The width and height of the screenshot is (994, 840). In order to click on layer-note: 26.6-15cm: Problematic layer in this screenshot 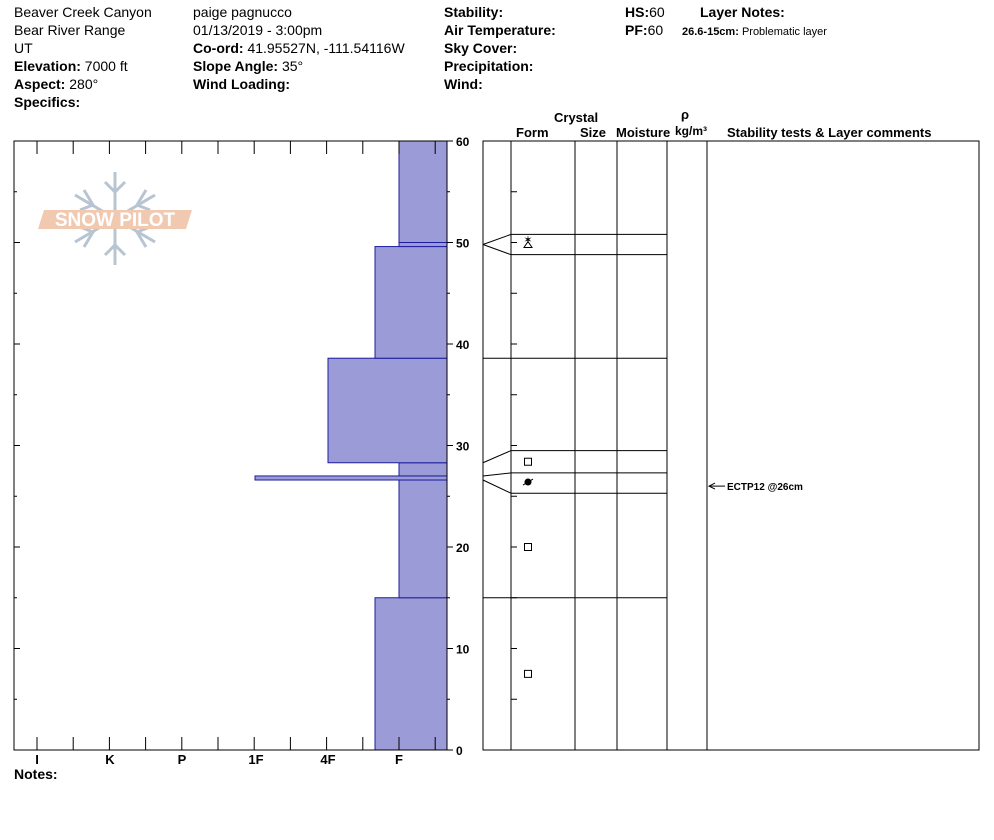, I will do `click(754, 32)`.